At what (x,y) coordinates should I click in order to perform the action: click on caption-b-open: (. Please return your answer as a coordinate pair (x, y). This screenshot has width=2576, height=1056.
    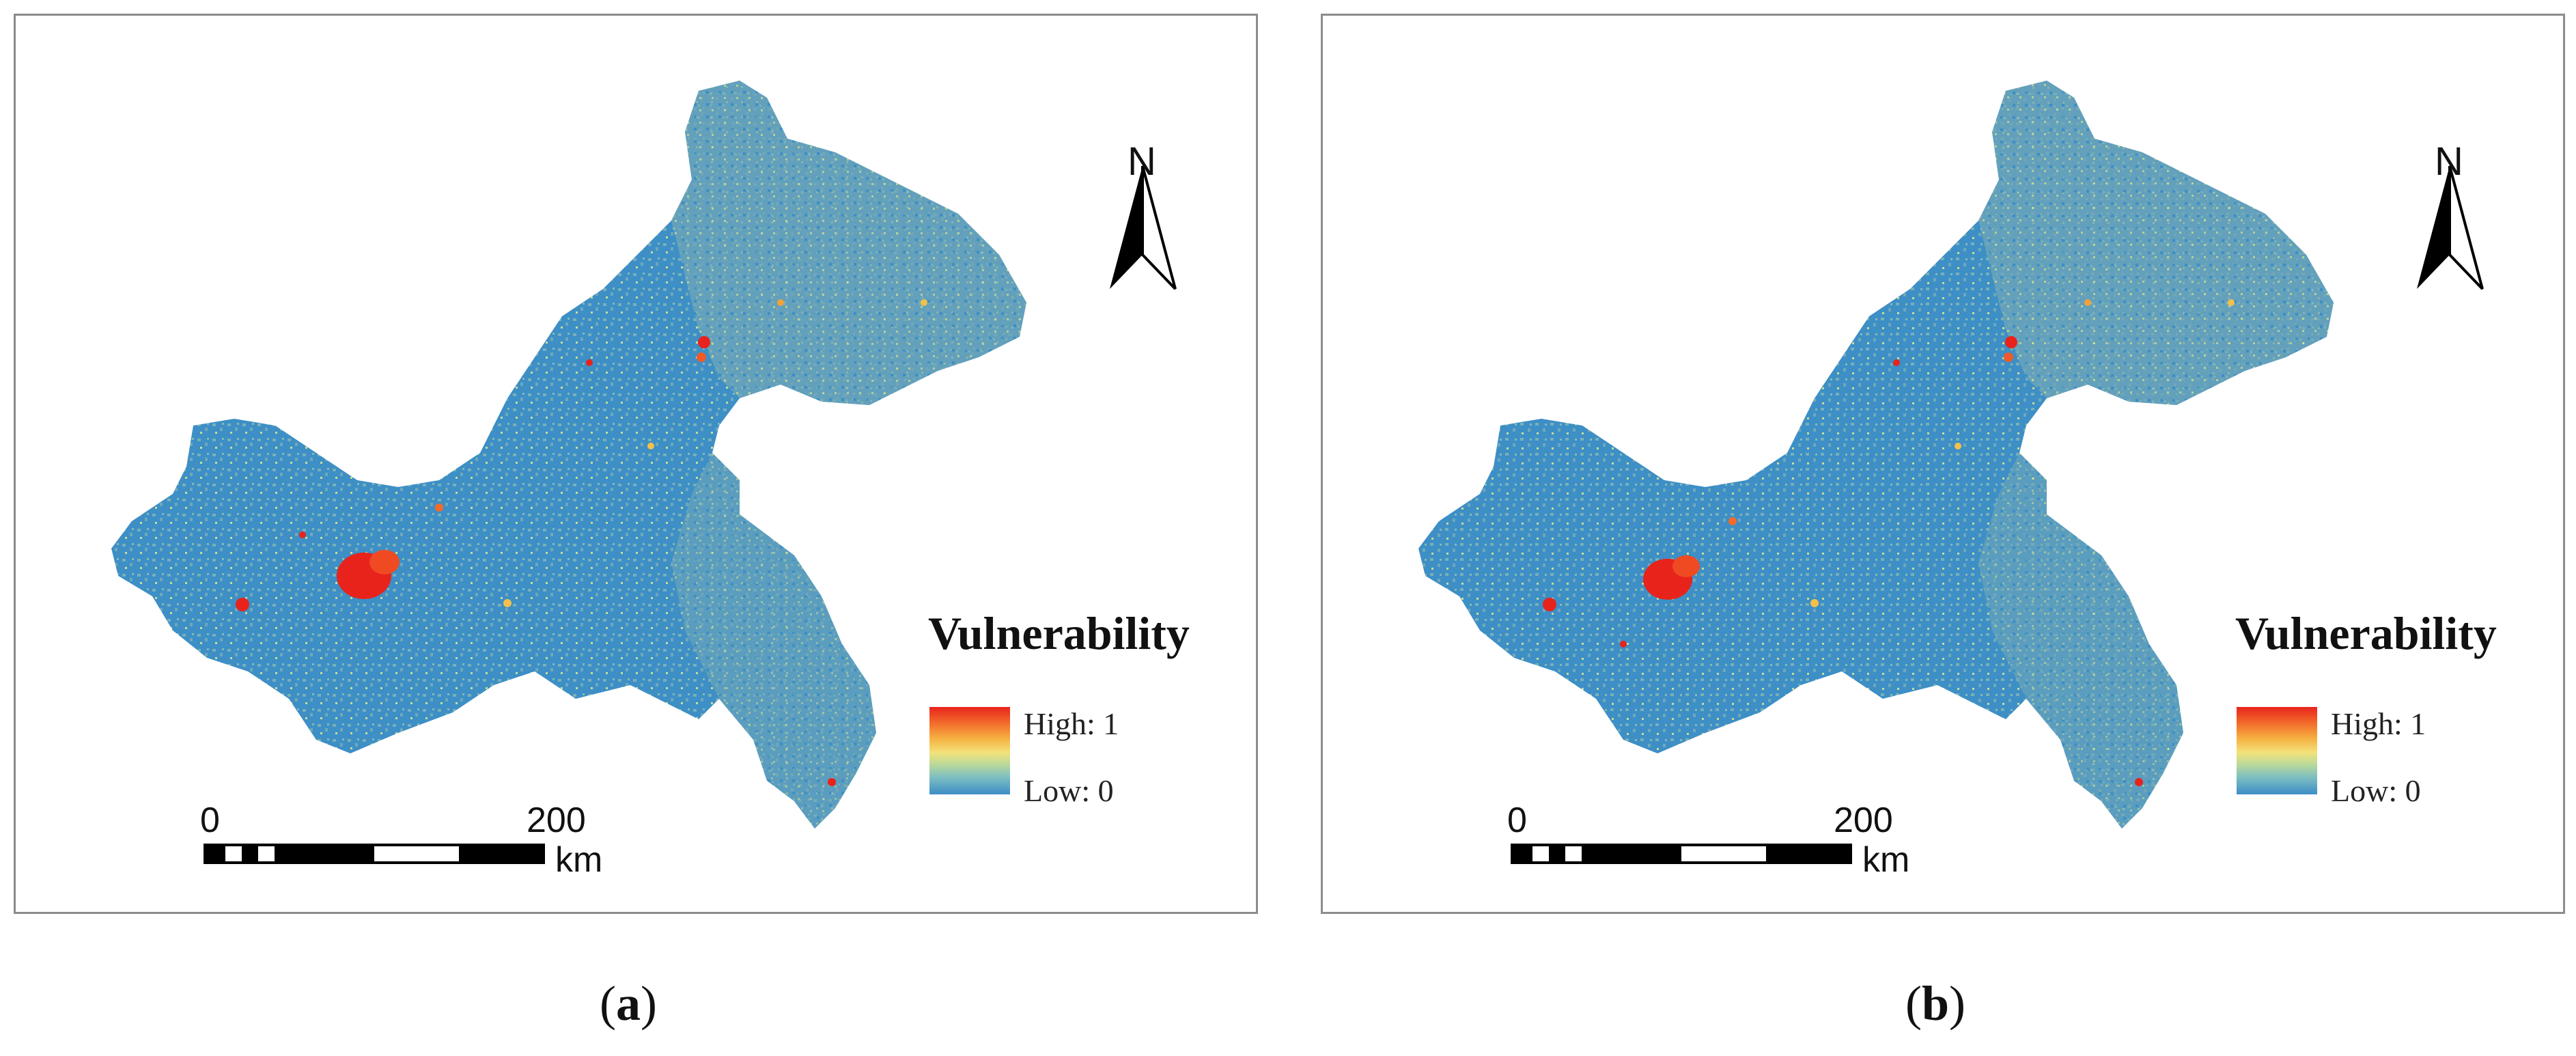
    Looking at the image, I should click on (1913, 1004).